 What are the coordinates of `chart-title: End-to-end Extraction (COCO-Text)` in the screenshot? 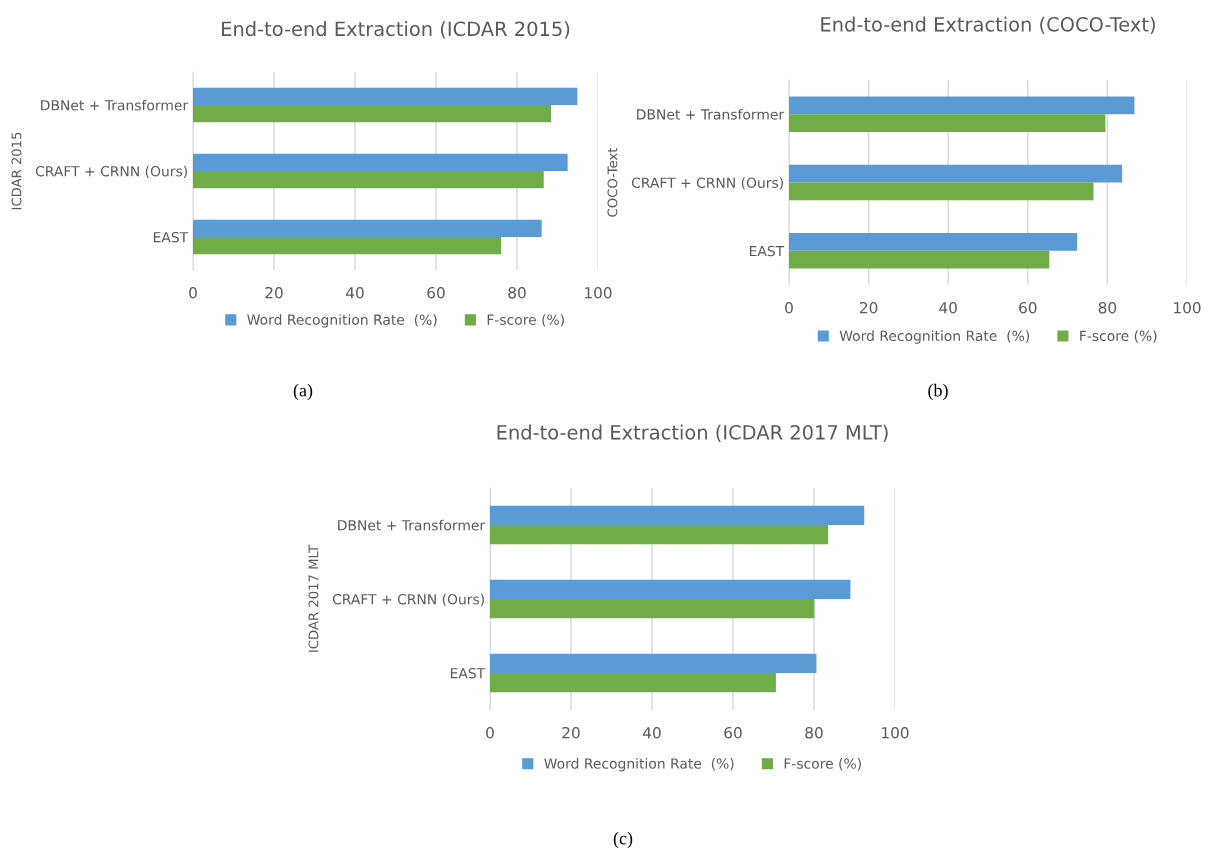 It's located at (988, 25).